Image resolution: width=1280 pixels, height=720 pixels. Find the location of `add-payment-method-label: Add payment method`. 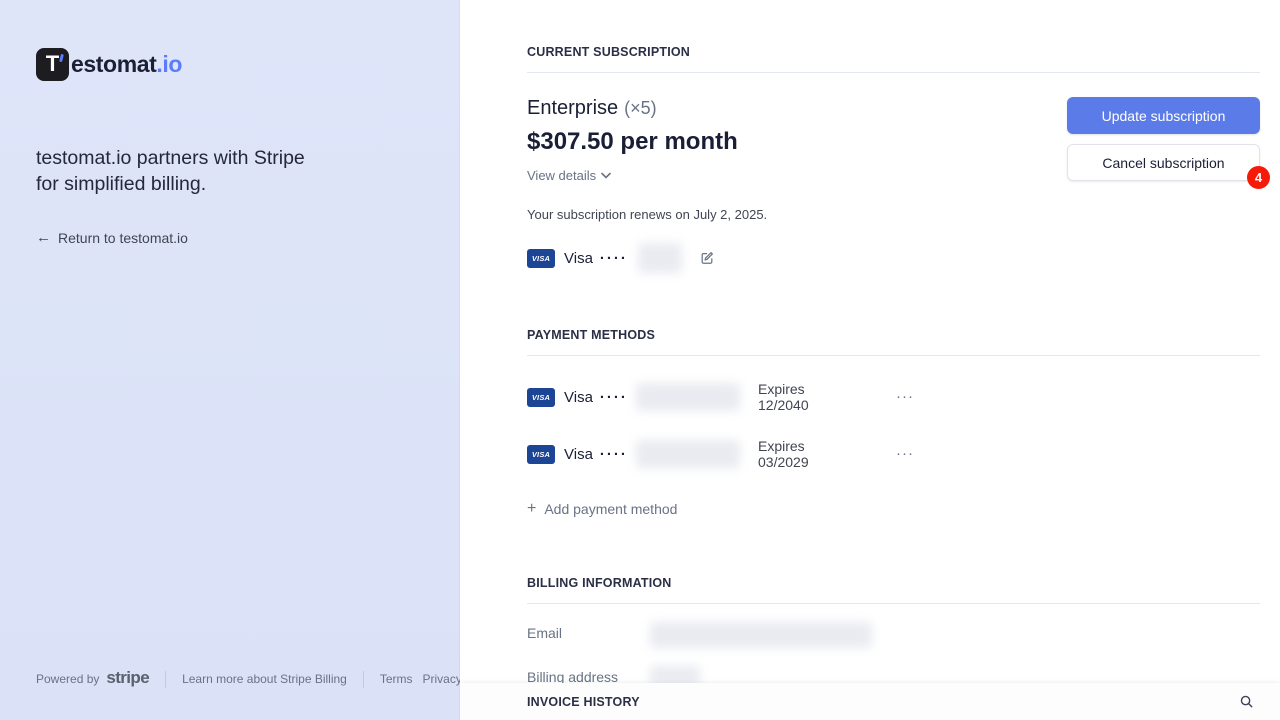

add-payment-method-label: Add payment method is located at coordinates (611, 509).